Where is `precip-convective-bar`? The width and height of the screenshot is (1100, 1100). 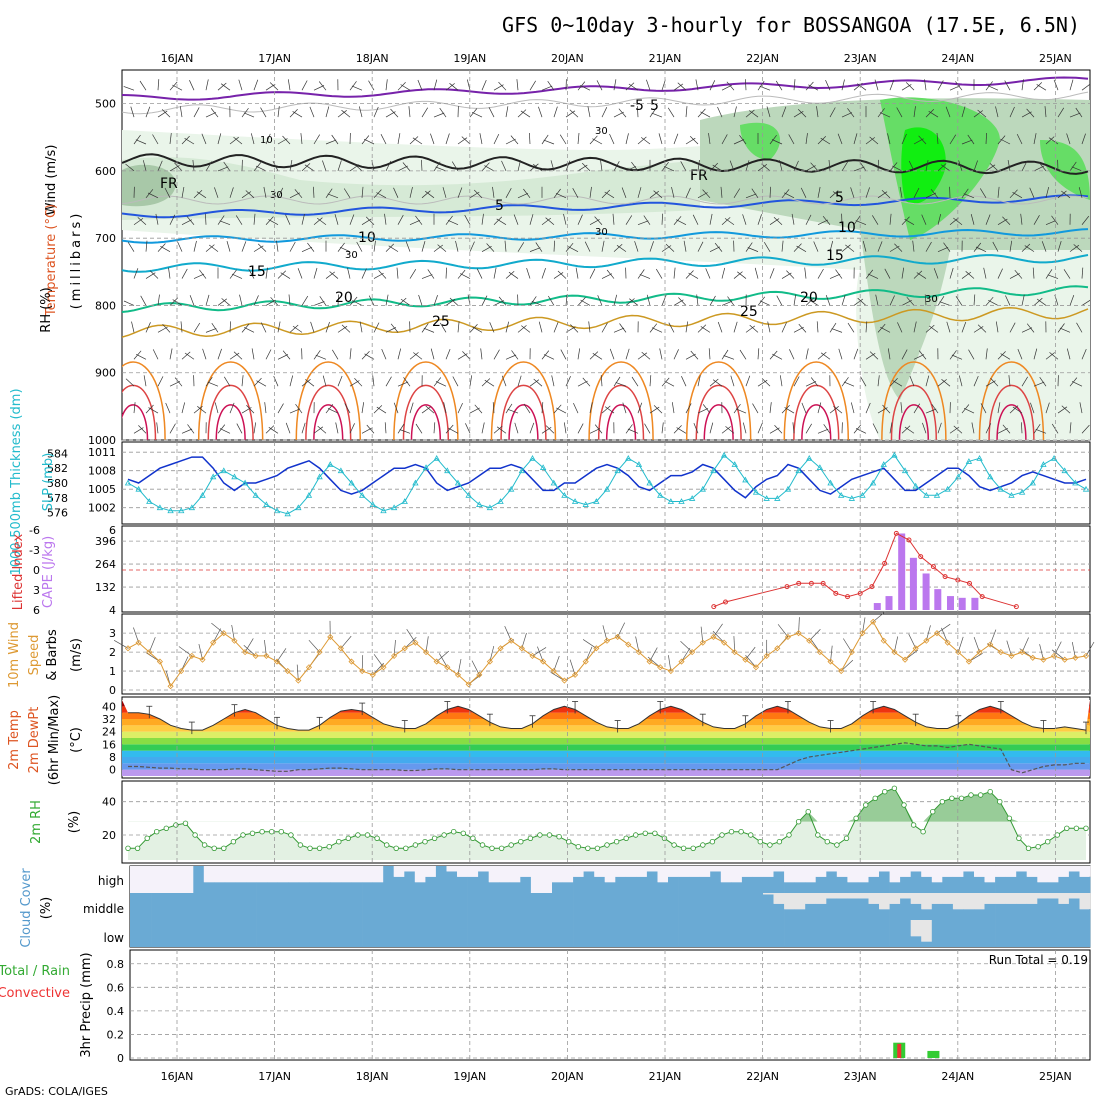
precip-convective-bar is located at coordinates (899, 1050).